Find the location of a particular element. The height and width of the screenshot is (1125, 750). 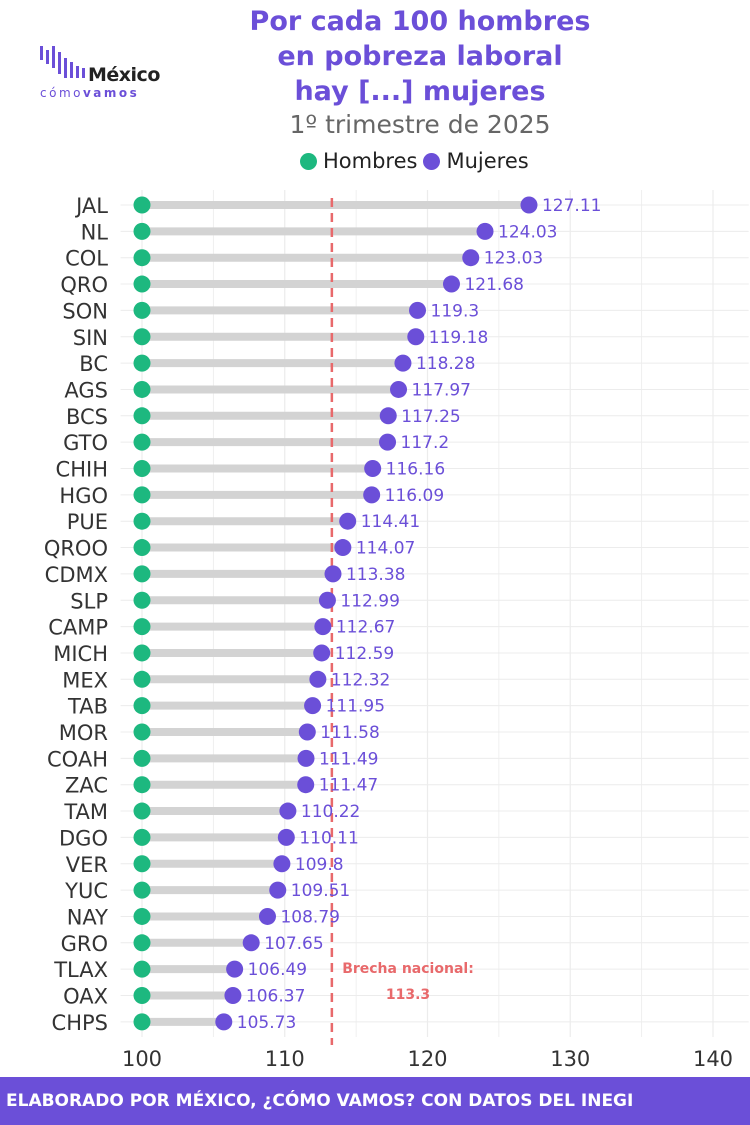

legend-label-men: Hombres is located at coordinates (370, 161).